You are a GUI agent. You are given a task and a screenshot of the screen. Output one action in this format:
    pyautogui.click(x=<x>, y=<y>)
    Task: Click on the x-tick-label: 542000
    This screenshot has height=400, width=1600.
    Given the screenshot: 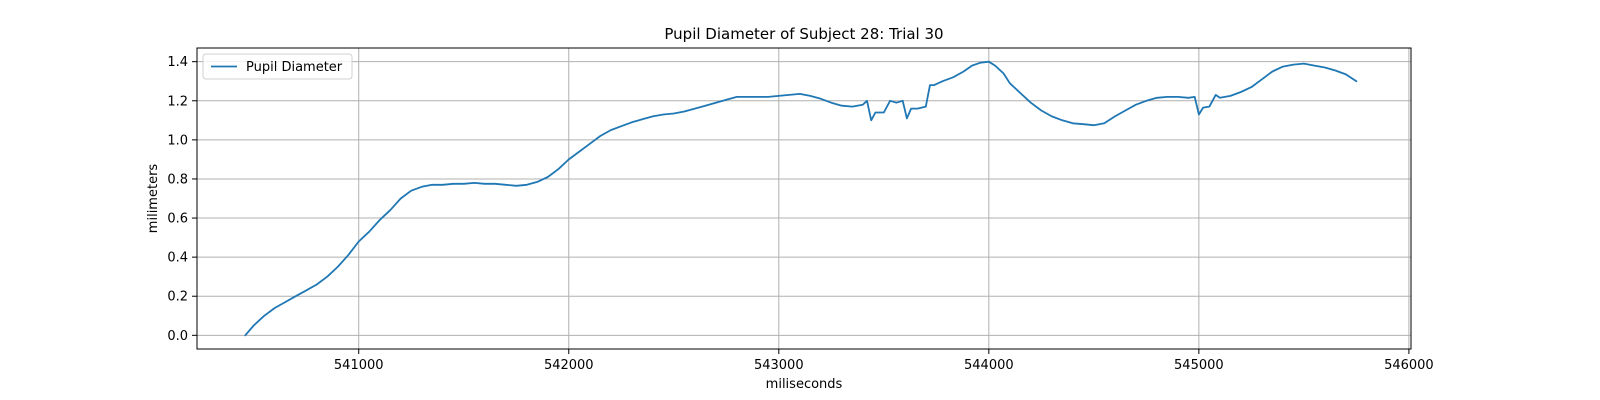 What is the action you would take?
    pyautogui.click(x=569, y=365)
    